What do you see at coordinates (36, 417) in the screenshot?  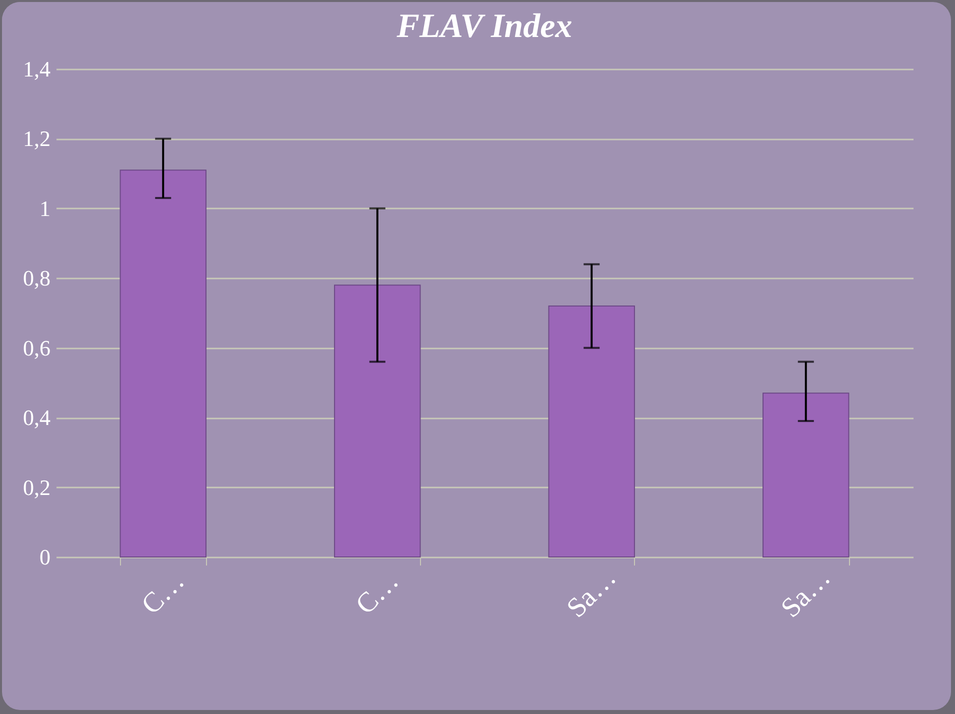 I see `y-tick-label: 0,4` at bounding box center [36, 417].